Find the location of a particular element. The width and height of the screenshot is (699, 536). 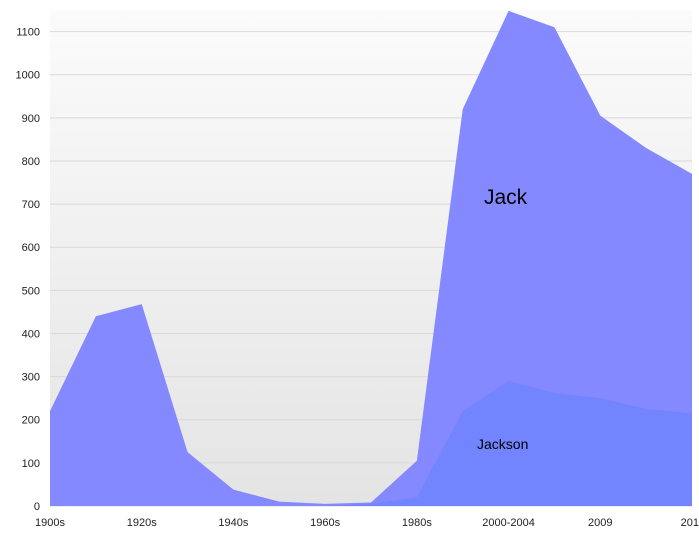

y-tick-label: 500 is located at coordinates (31, 291).